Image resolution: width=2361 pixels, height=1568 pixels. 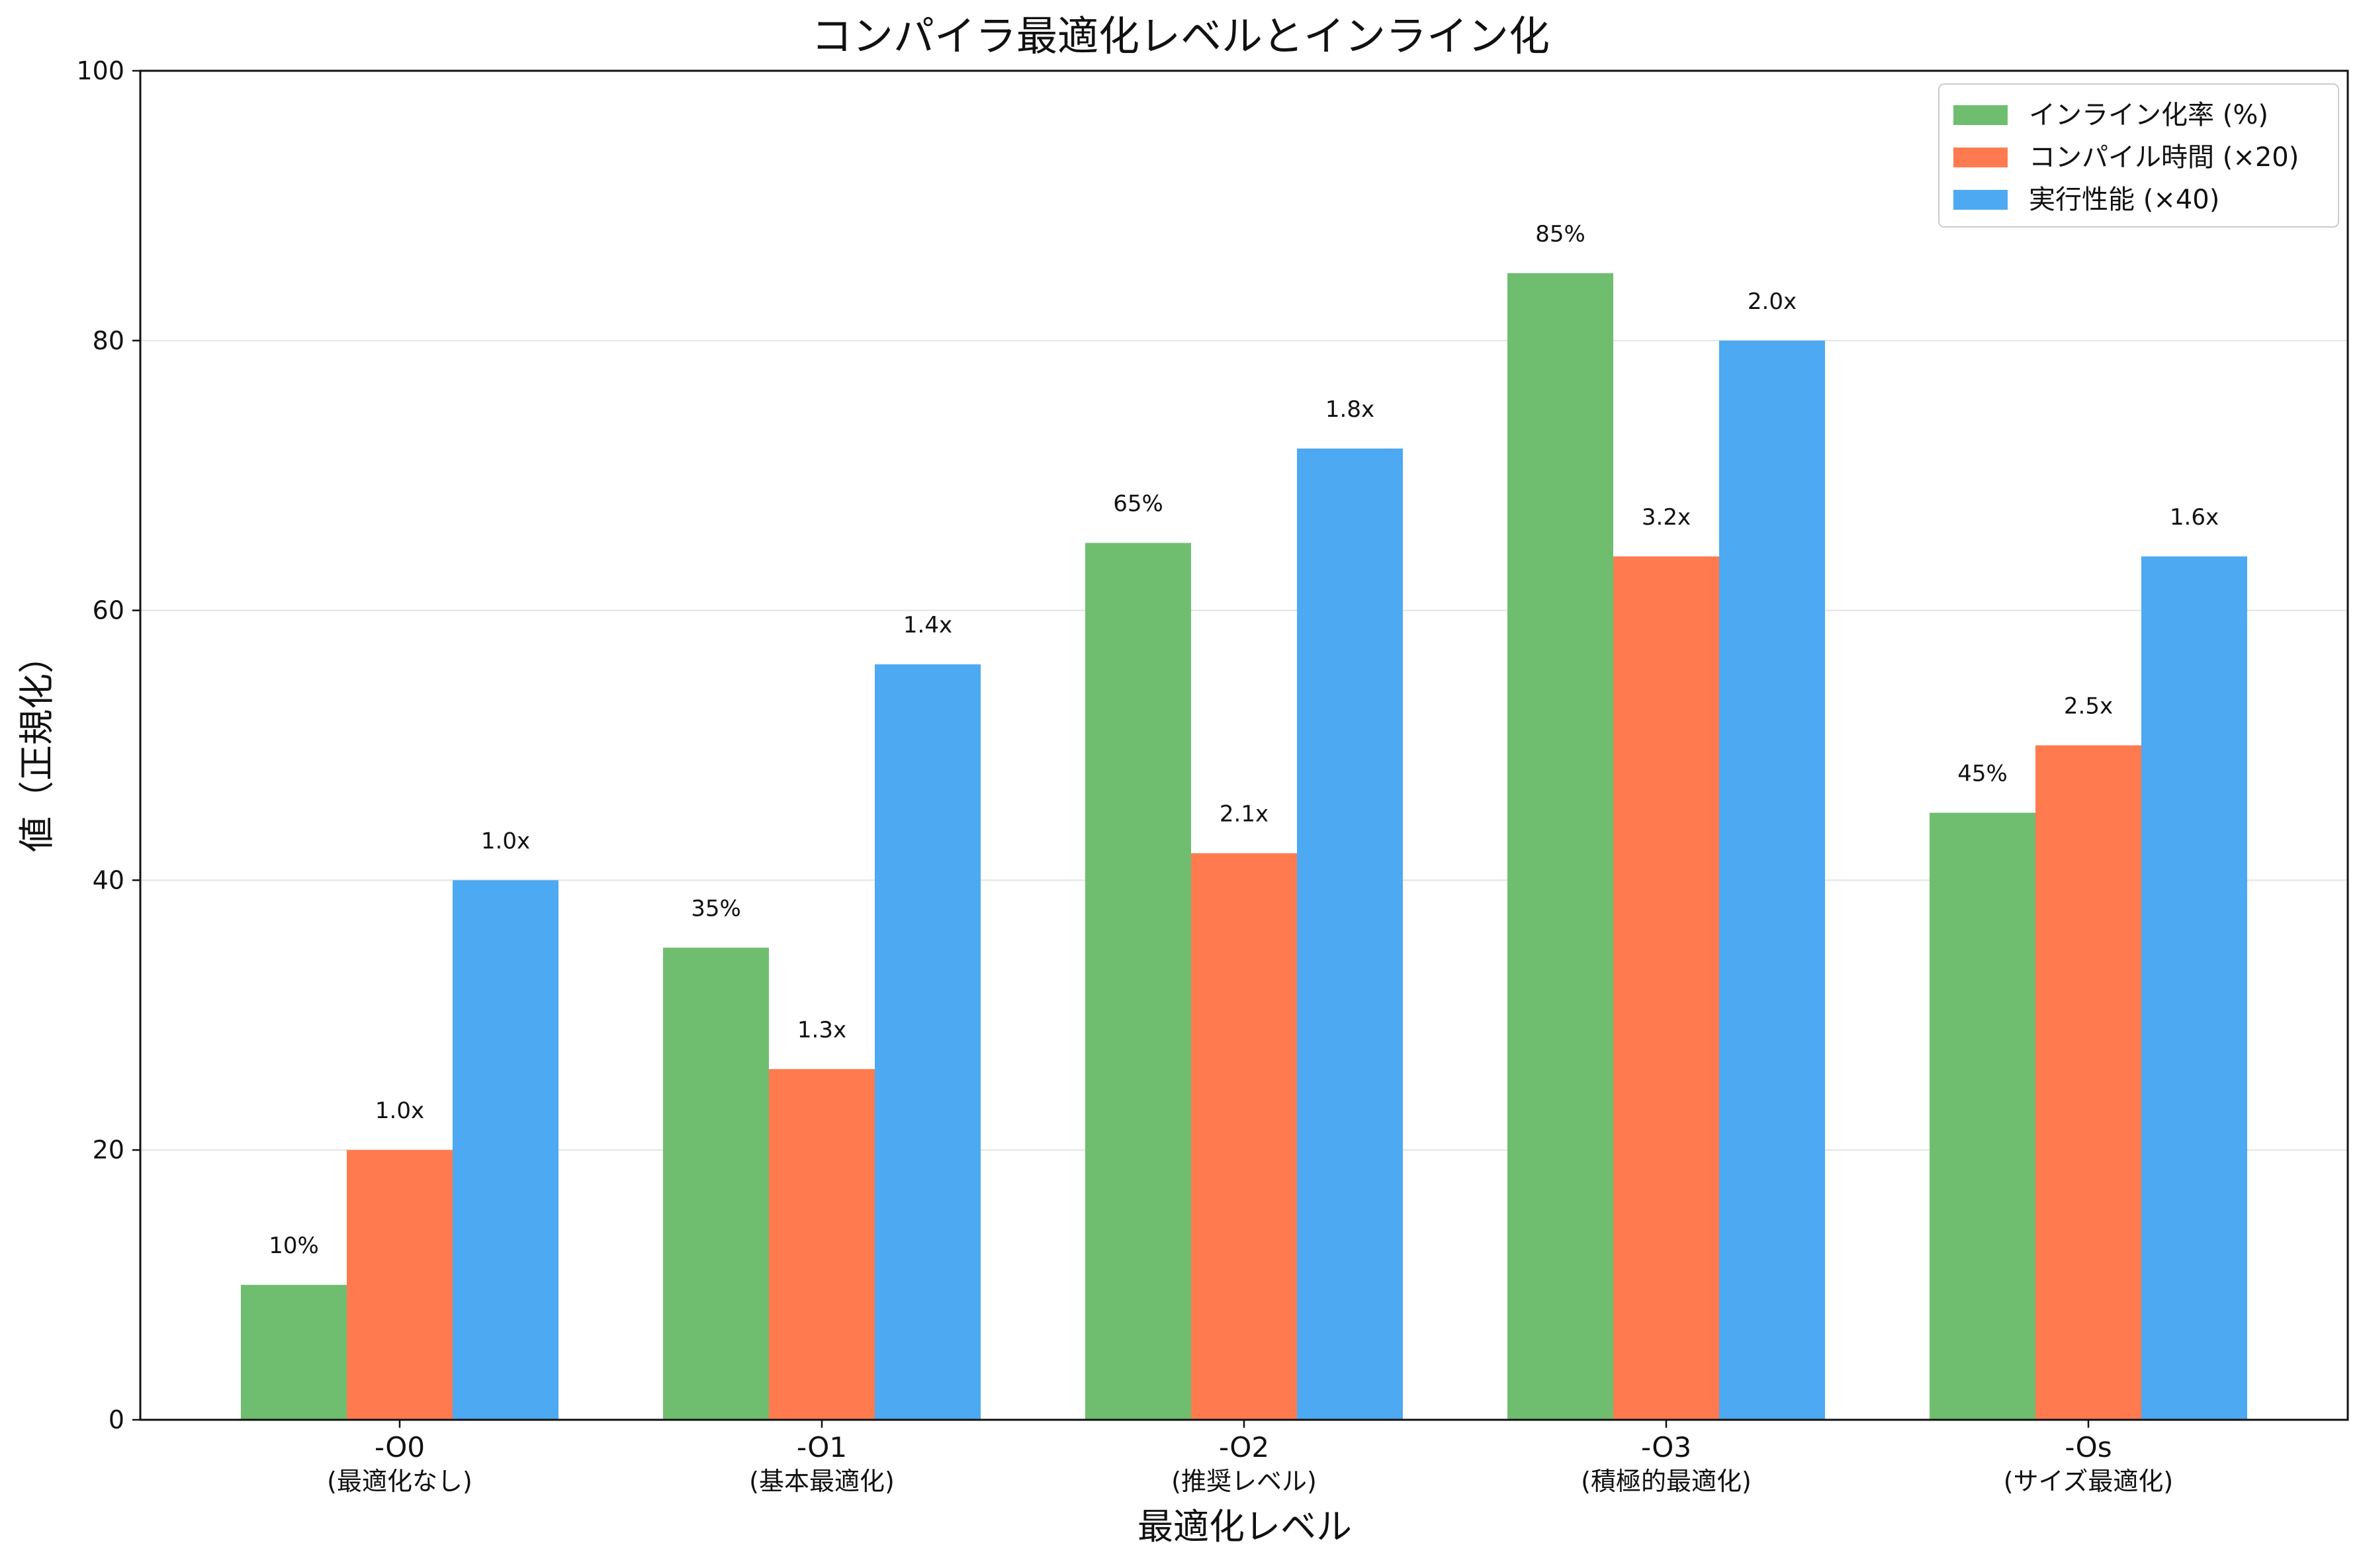 I want to click on bar-value-label: 1.4x, so click(x=927, y=625).